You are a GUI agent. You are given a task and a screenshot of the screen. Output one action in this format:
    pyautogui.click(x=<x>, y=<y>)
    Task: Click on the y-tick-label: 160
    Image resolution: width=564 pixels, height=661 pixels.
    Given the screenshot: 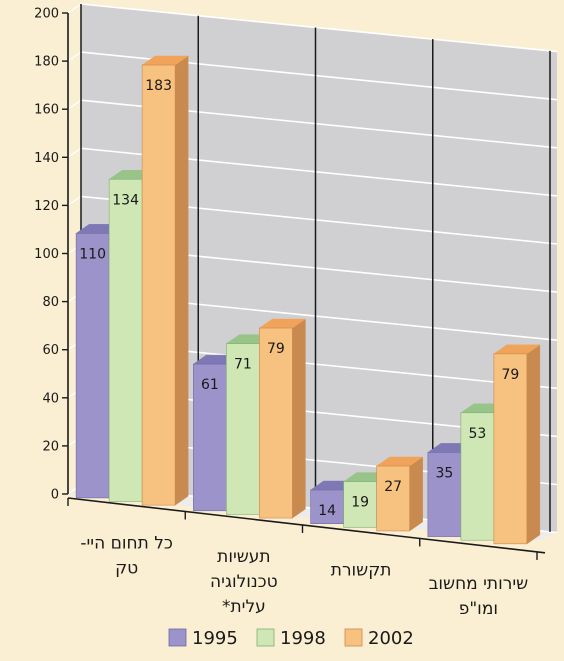 What is the action you would take?
    pyautogui.click(x=46, y=110)
    